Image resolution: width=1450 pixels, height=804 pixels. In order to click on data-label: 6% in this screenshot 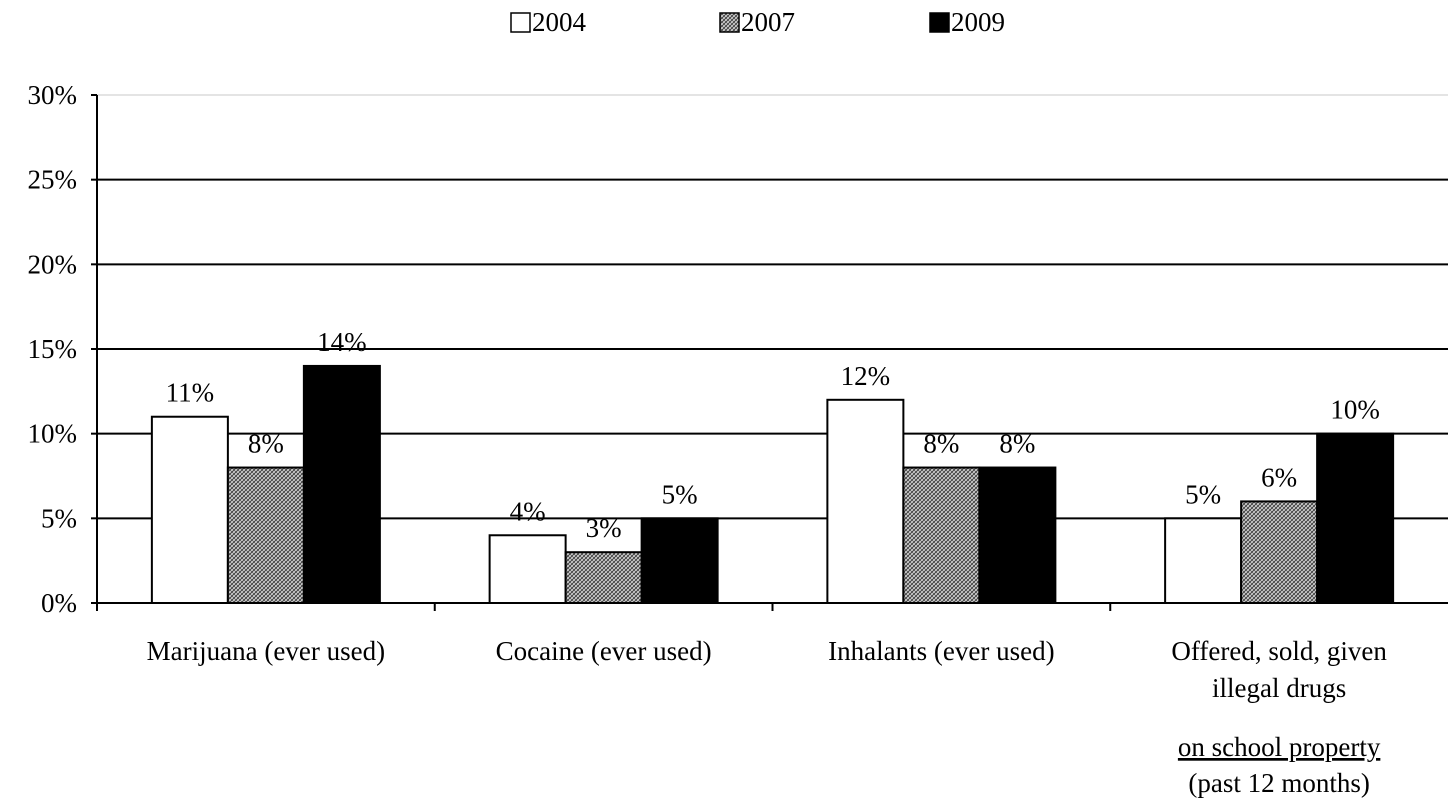, I will do `click(1279, 477)`.